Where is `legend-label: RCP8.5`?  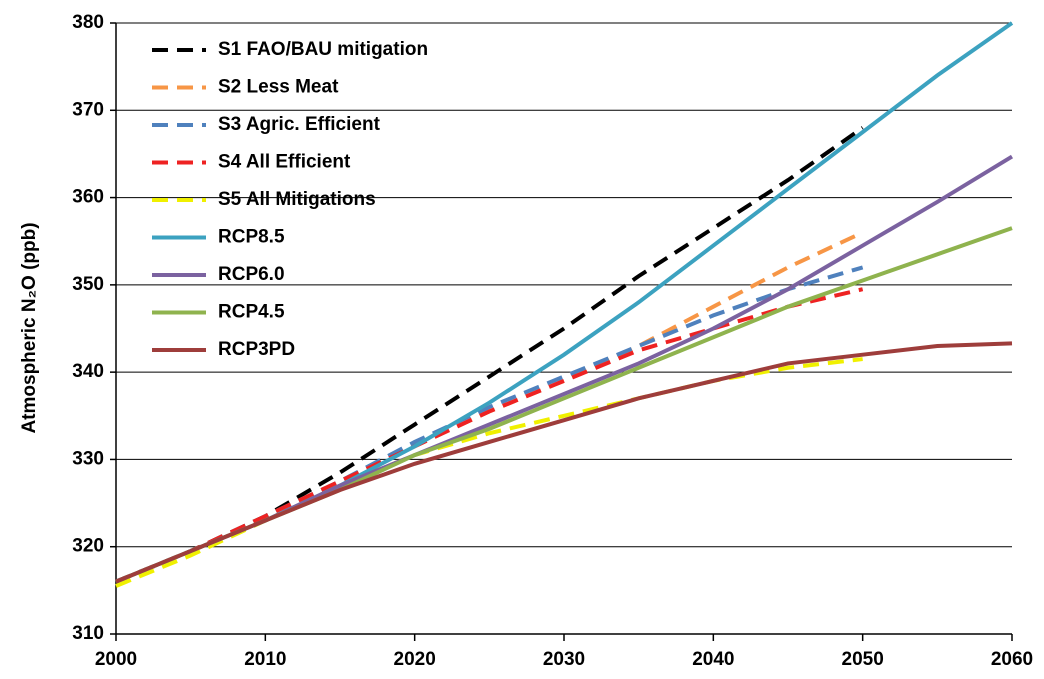
legend-label: RCP8.5 is located at coordinates (251, 237).